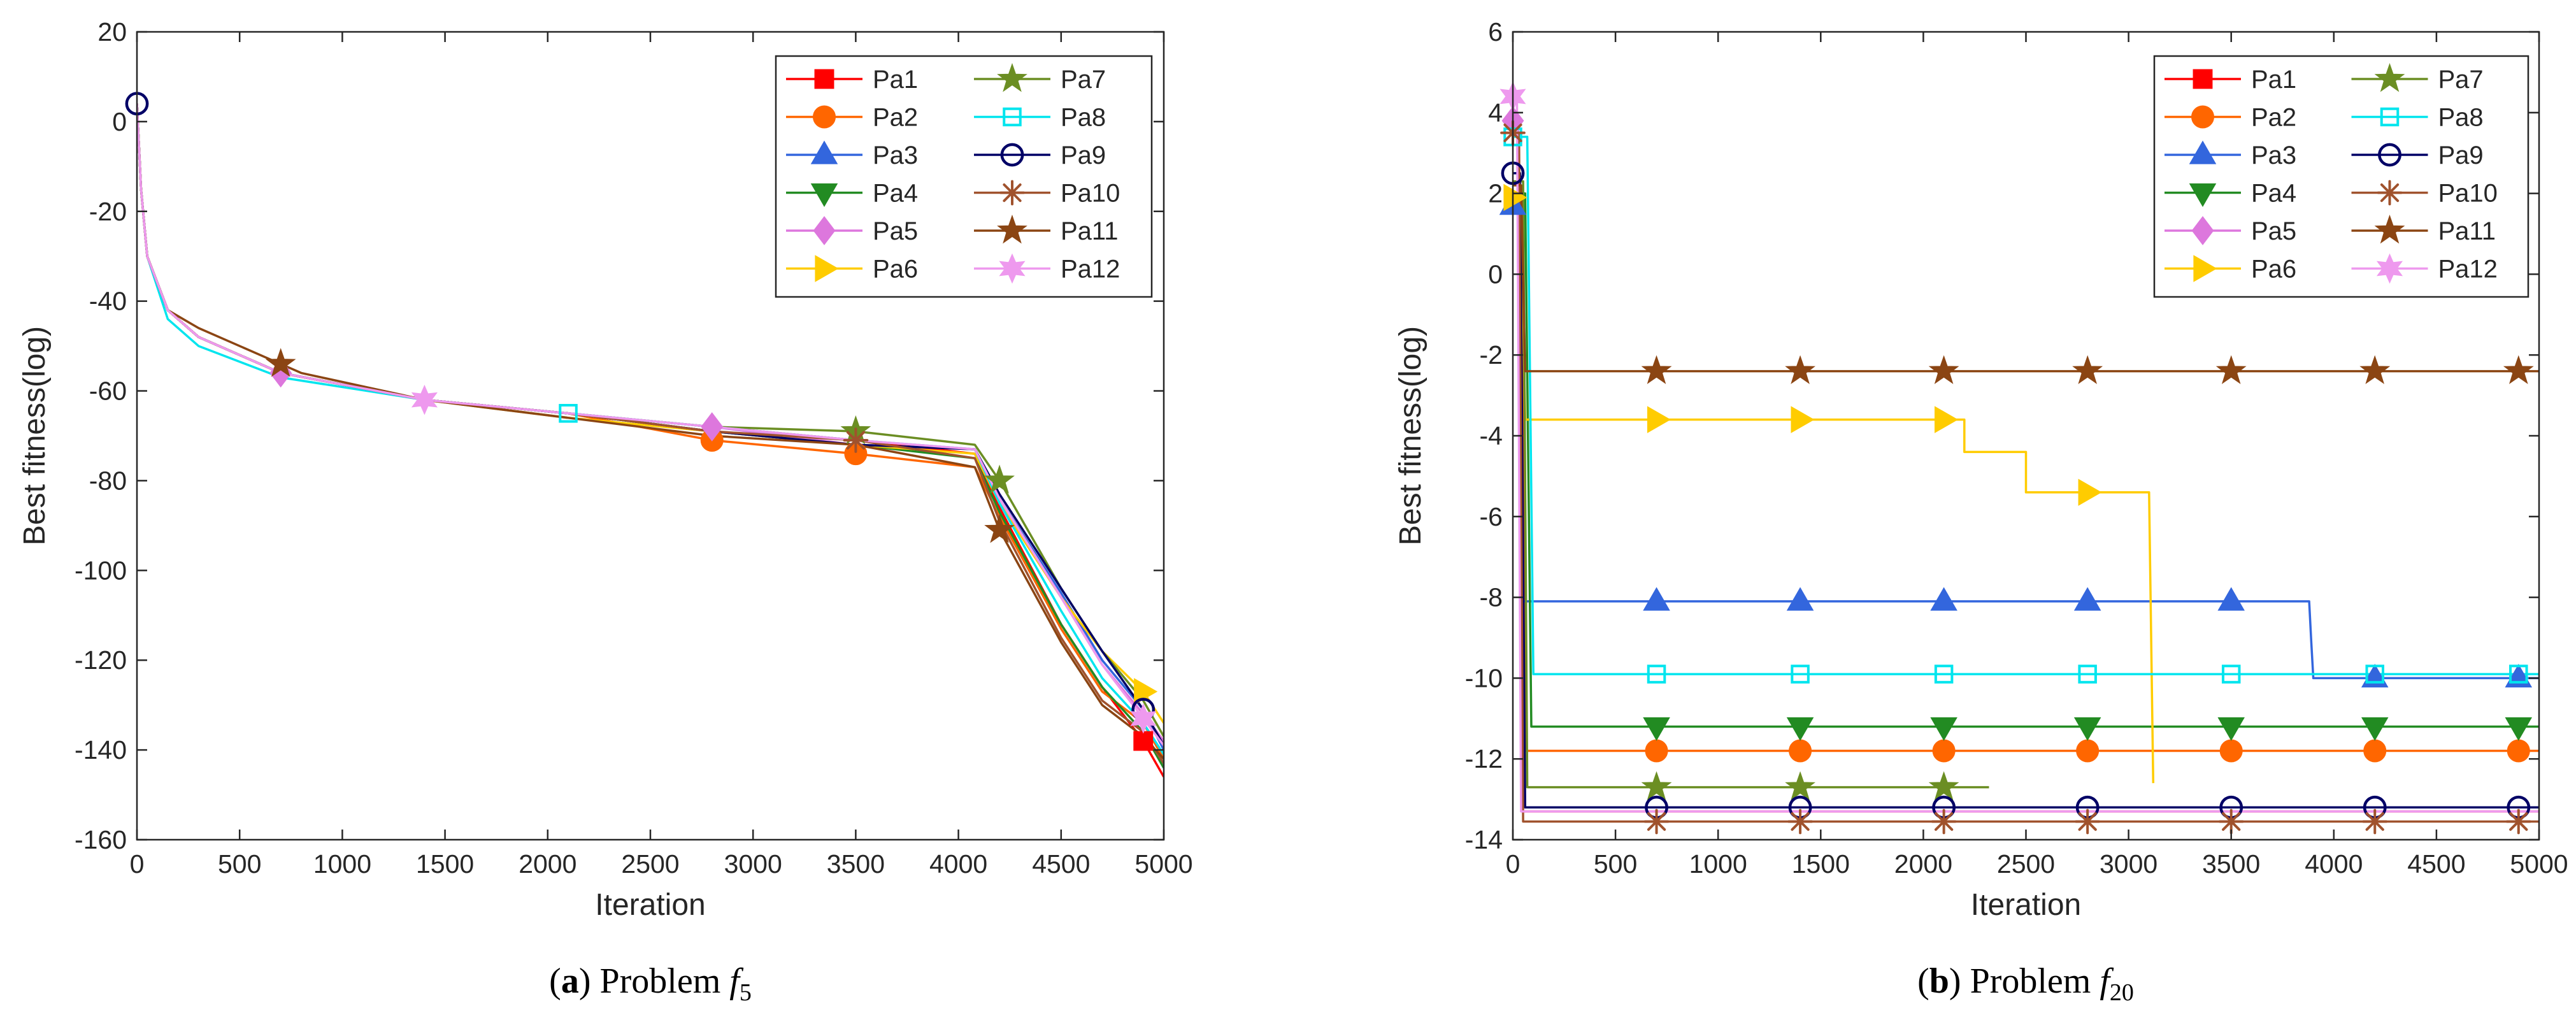  What do you see at coordinates (1040, 118) in the screenshot?
I see `legend-item-pa8: Pa8` at bounding box center [1040, 118].